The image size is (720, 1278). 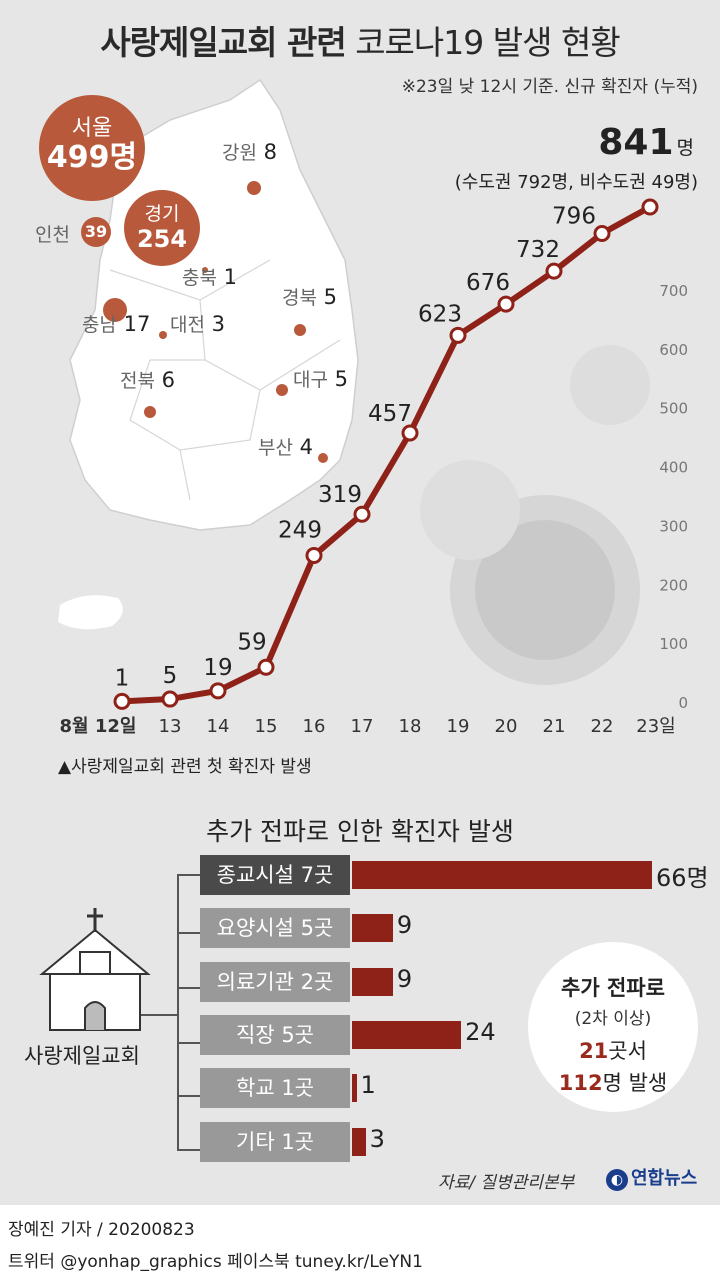 I want to click on bar-category-label: 기타 1곳, so click(x=275, y=1142).